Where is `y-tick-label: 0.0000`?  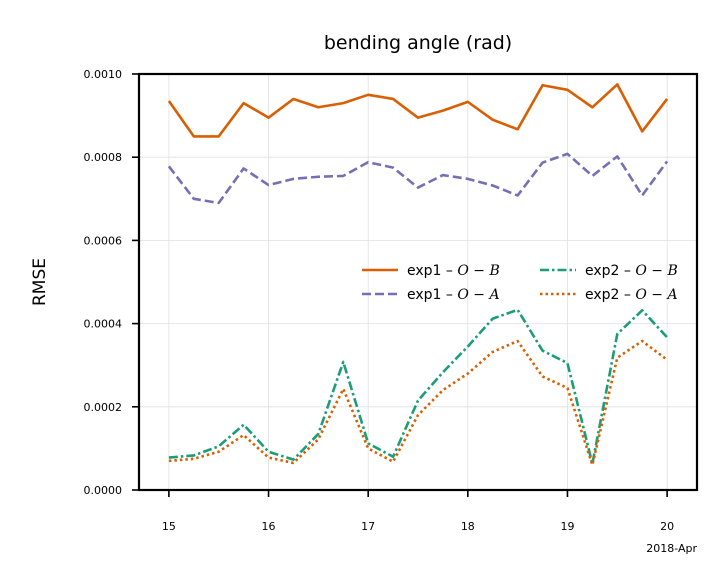 y-tick-label: 0.0000 is located at coordinates (103, 490).